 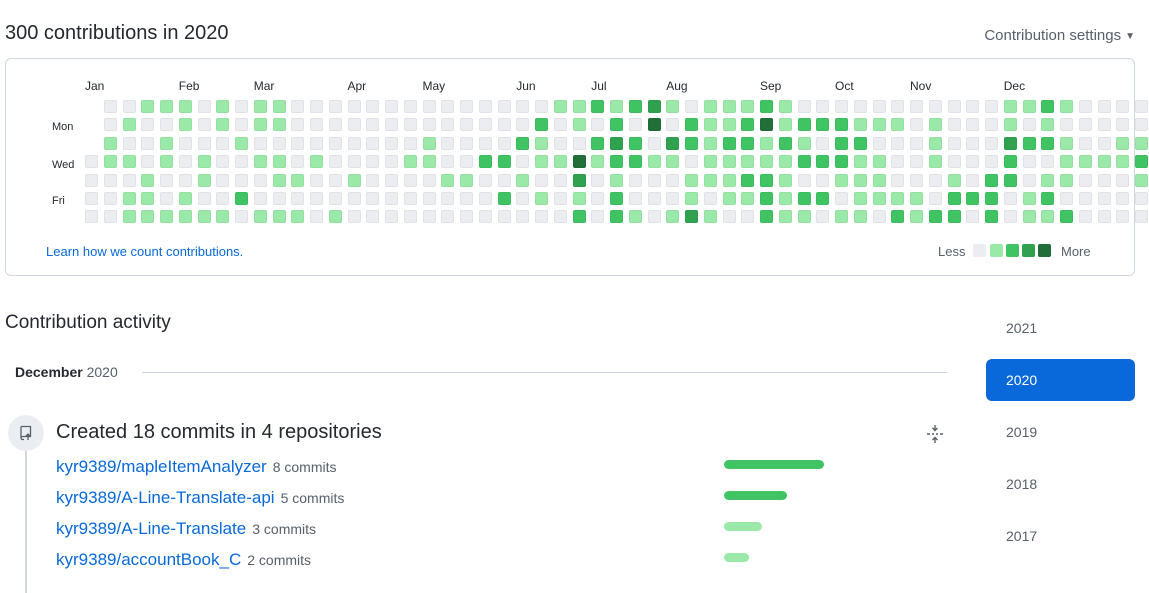 What do you see at coordinates (1060, 380) in the screenshot?
I see `year-link: 2020` at bounding box center [1060, 380].